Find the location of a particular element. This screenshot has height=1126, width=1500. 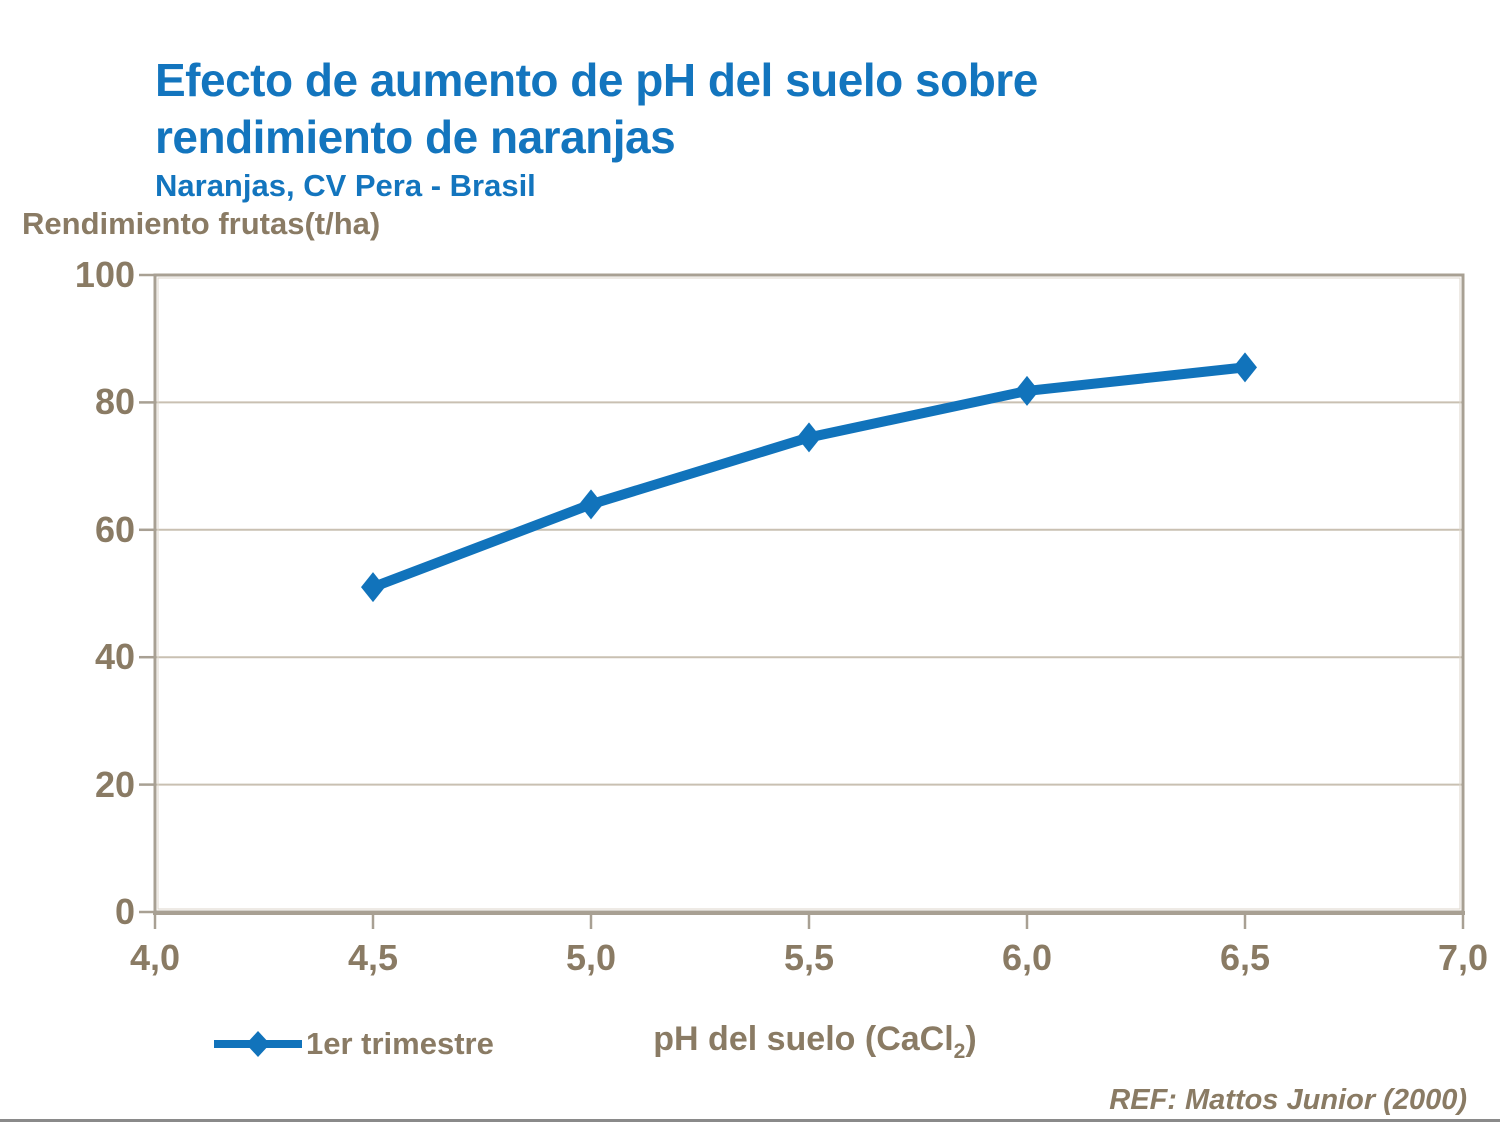

legend-label: 1er trimestre is located at coordinates (400, 1043).